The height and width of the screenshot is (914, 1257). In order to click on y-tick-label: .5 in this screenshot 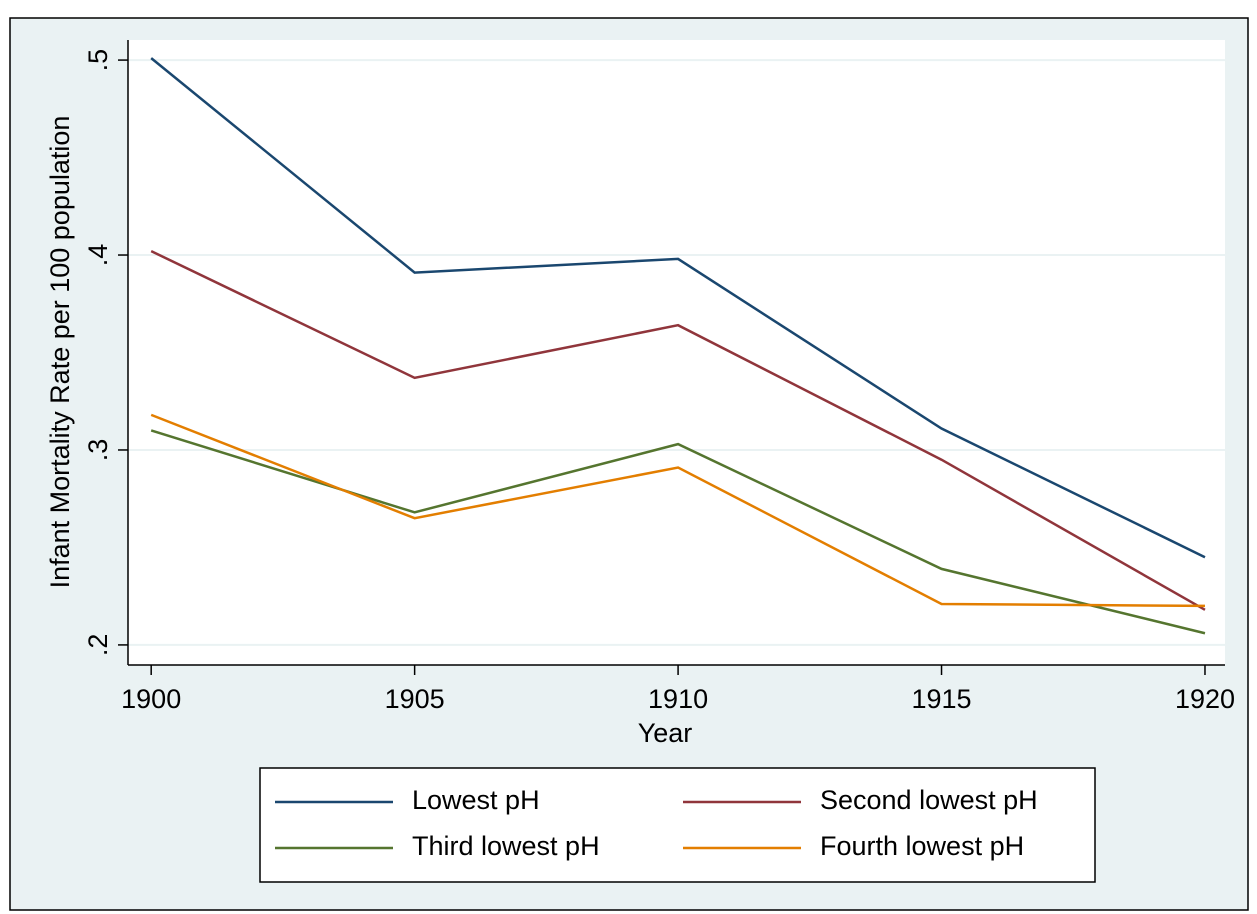, I will do `click(98, 60)`.